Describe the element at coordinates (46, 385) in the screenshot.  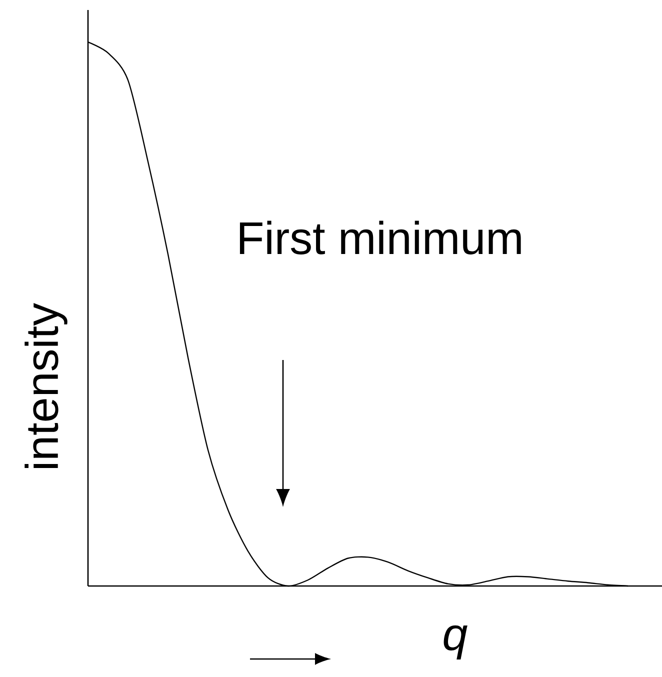
I see `y-axis-title: intensity` at that location.